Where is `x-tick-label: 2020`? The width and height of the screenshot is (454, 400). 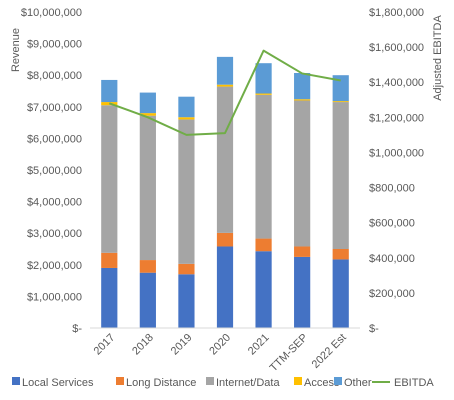
x-tick-label: 2020 is located at coordinates (220, 345).